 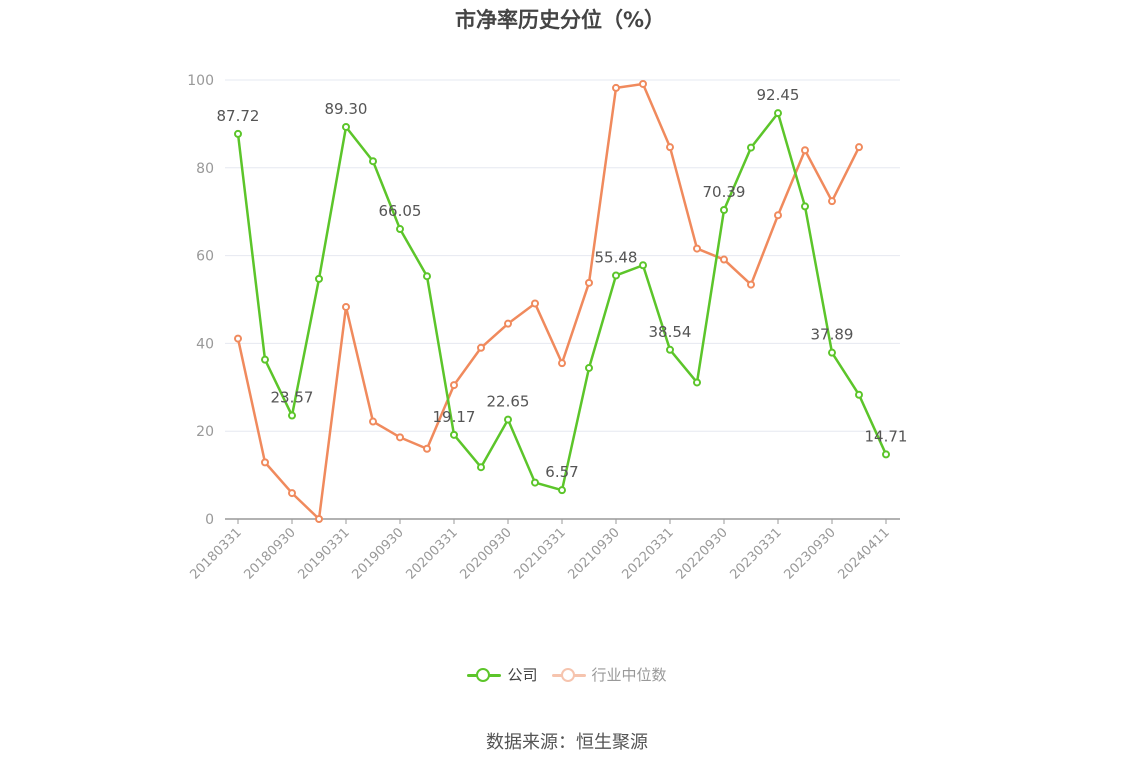 I want to click on x-tick-label: 20220331, so click(x=647, y=553).